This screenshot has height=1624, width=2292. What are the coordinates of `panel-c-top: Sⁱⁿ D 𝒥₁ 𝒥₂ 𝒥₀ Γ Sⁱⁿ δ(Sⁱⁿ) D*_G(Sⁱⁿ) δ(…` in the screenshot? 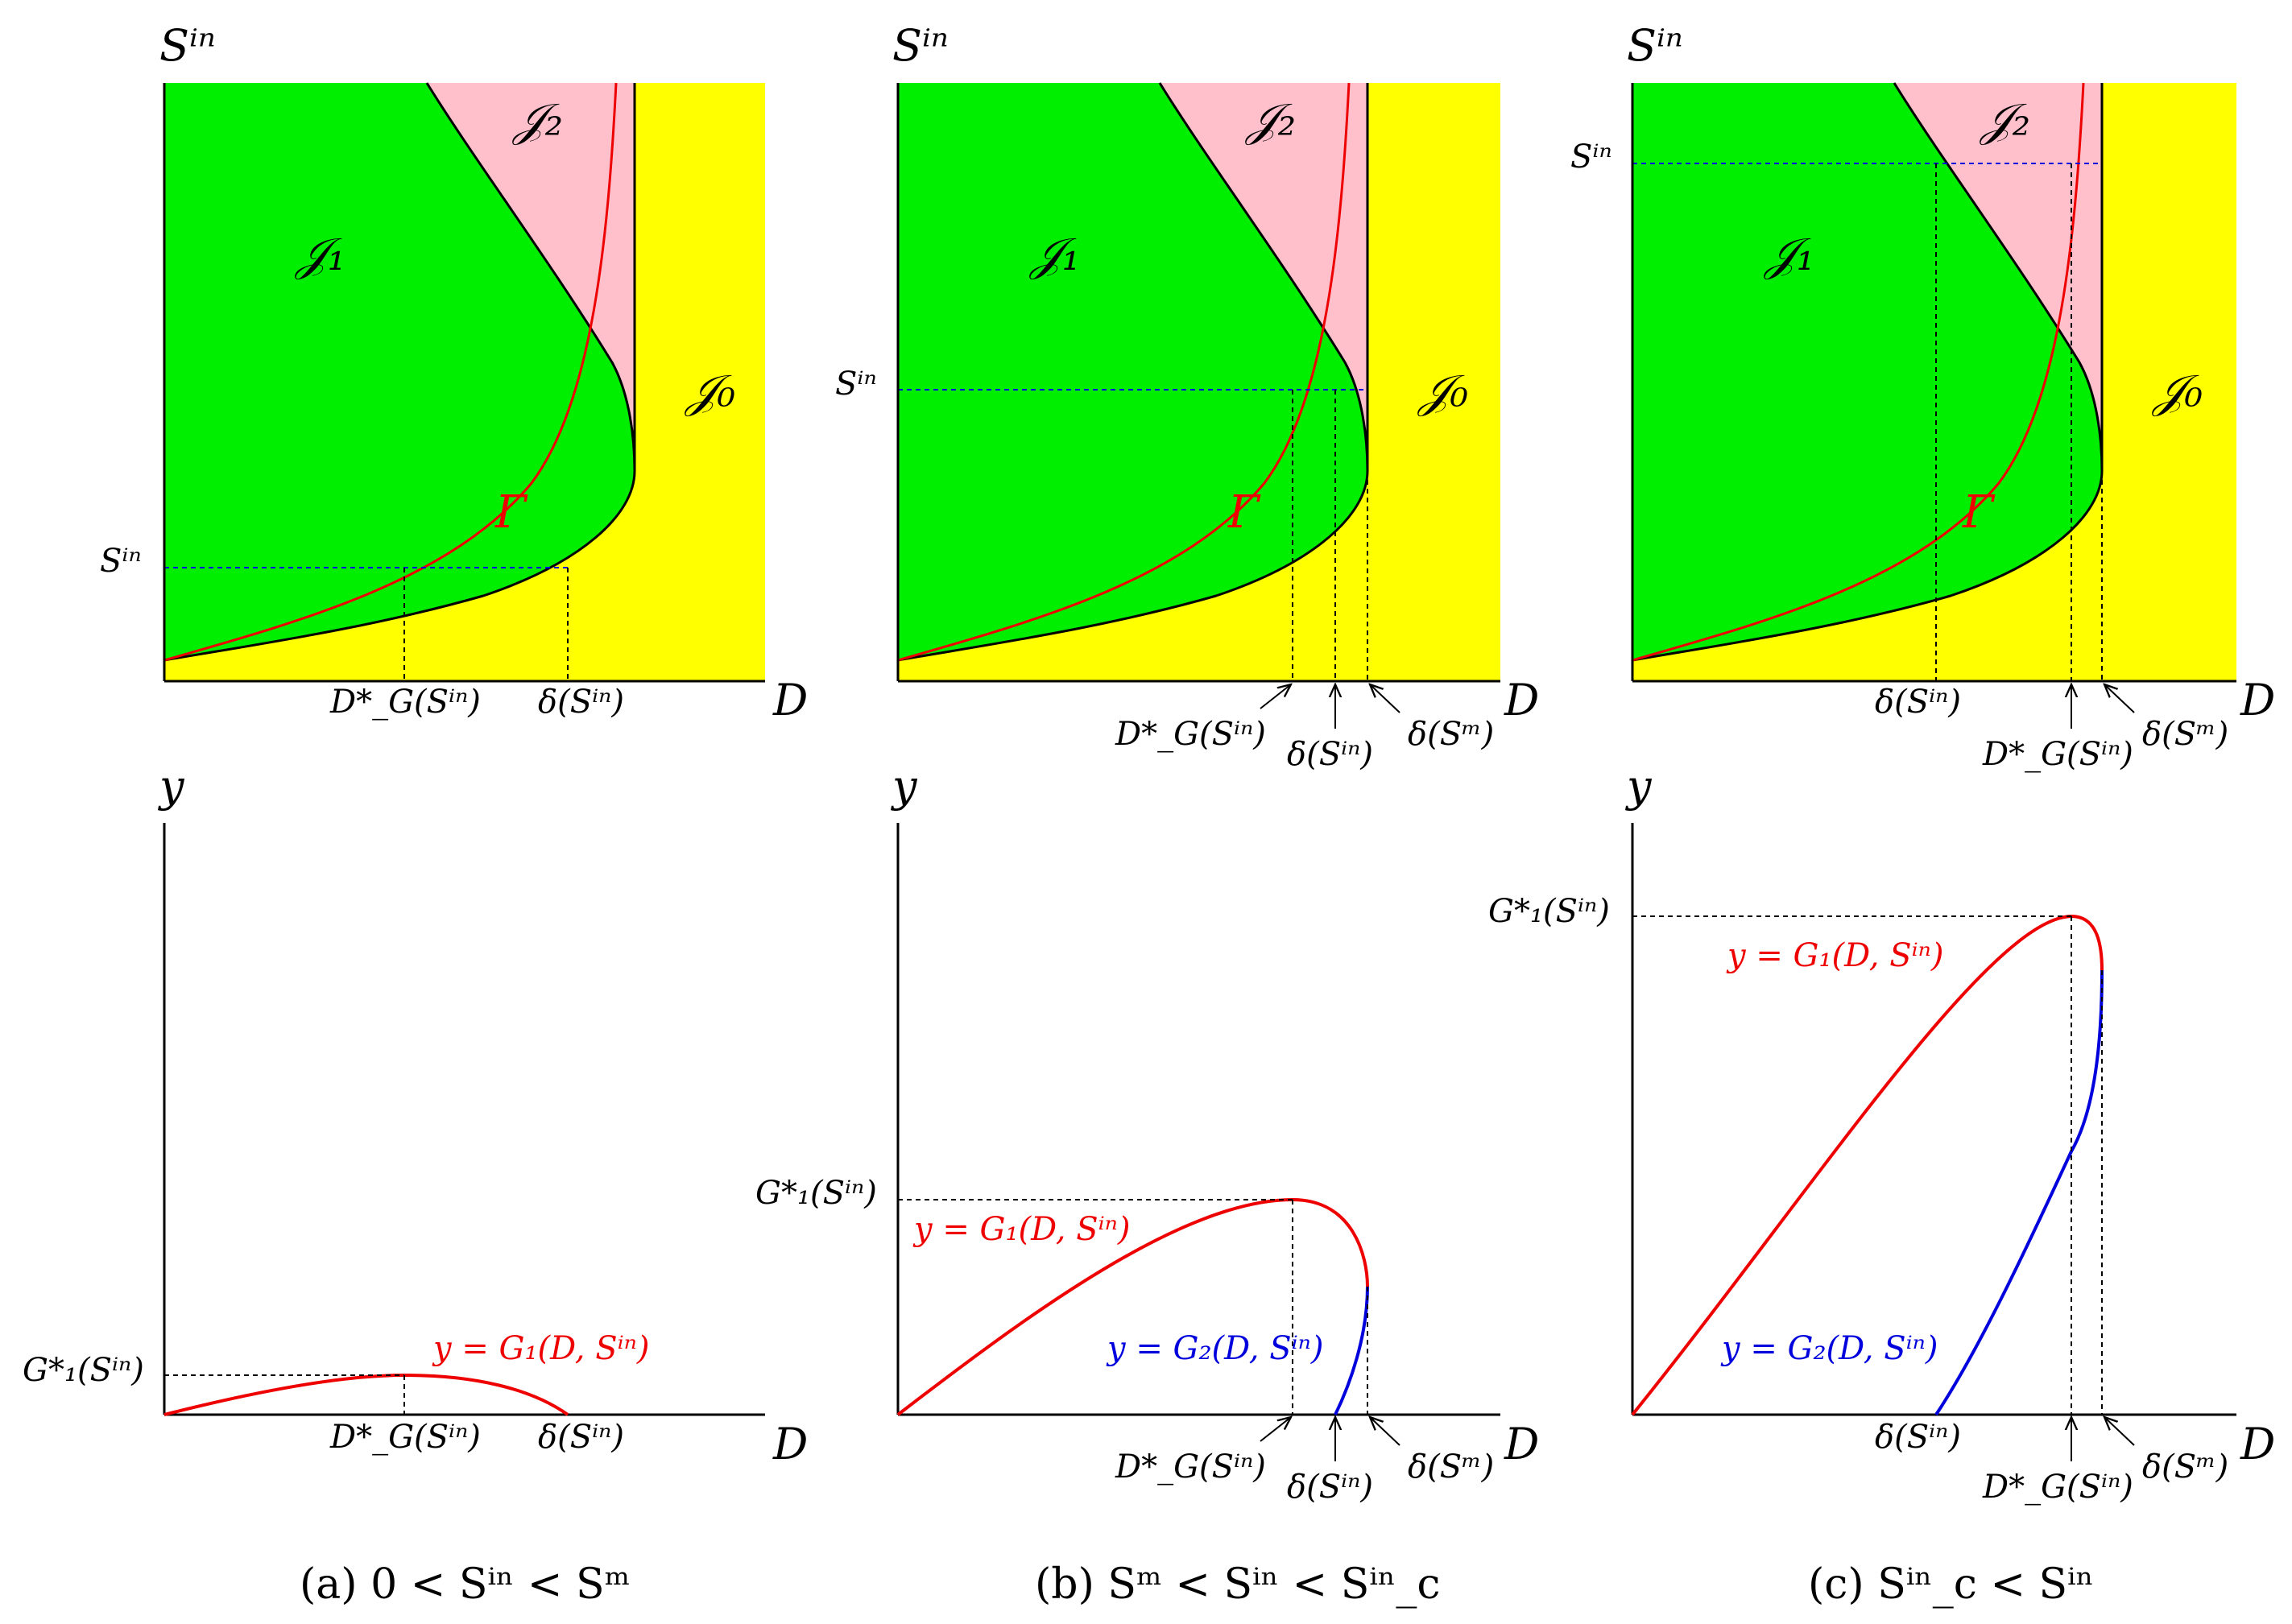 It's located at (1922, 396).